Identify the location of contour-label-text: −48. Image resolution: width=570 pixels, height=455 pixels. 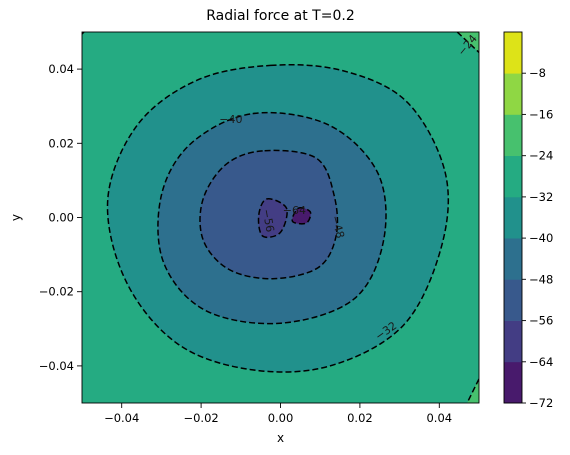
(337, 227).